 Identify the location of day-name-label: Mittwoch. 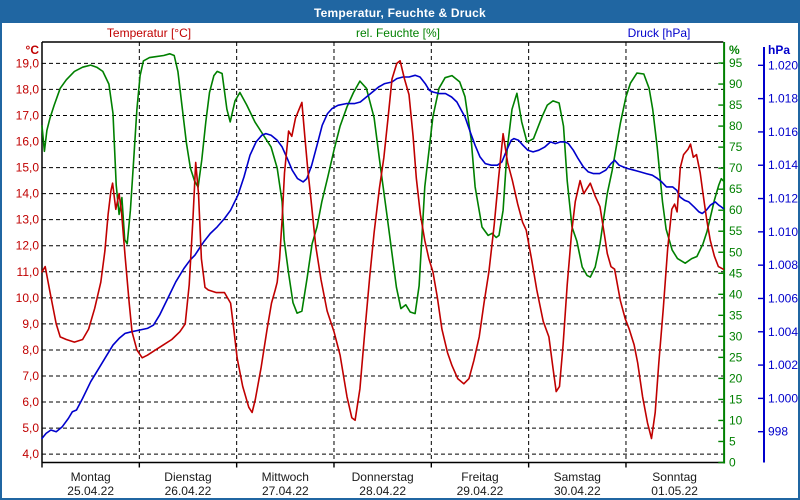
(285, 477).